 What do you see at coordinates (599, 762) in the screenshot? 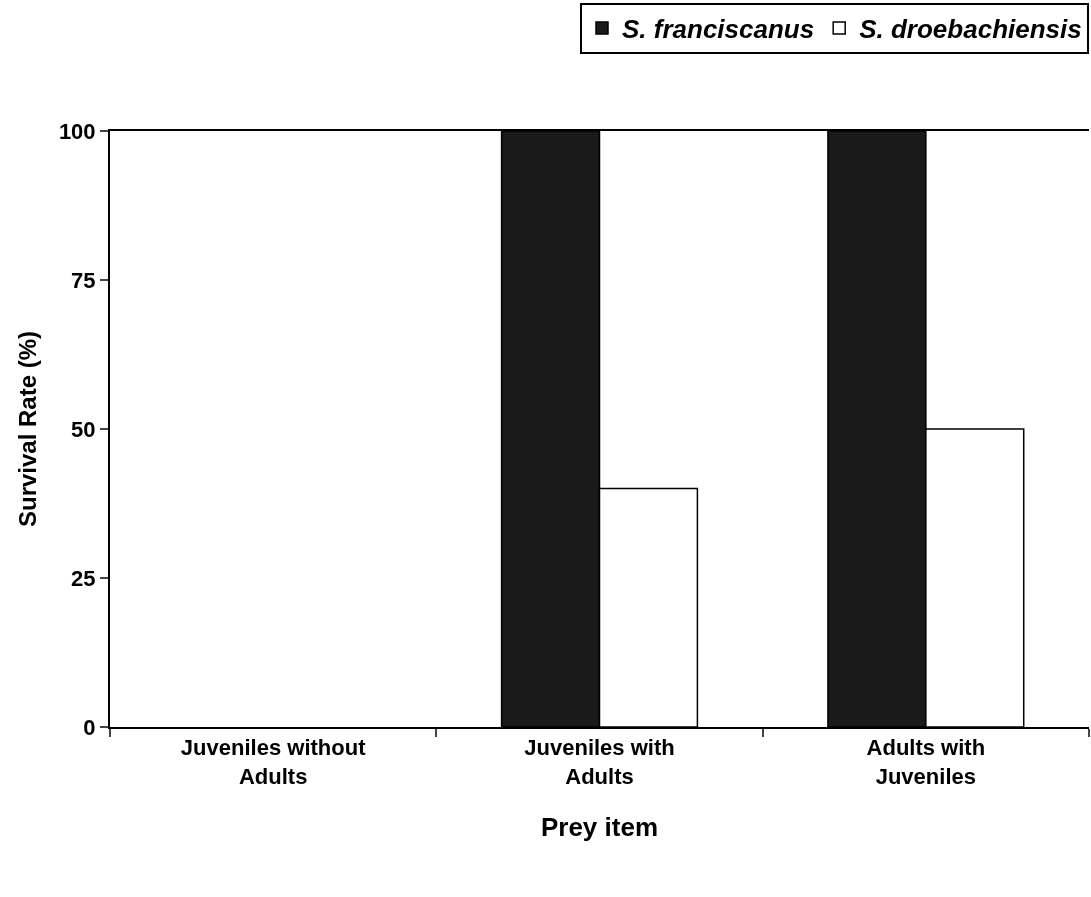
I see `x-tick-label: Juveniles with Adults` at bounding box center [599, 762].